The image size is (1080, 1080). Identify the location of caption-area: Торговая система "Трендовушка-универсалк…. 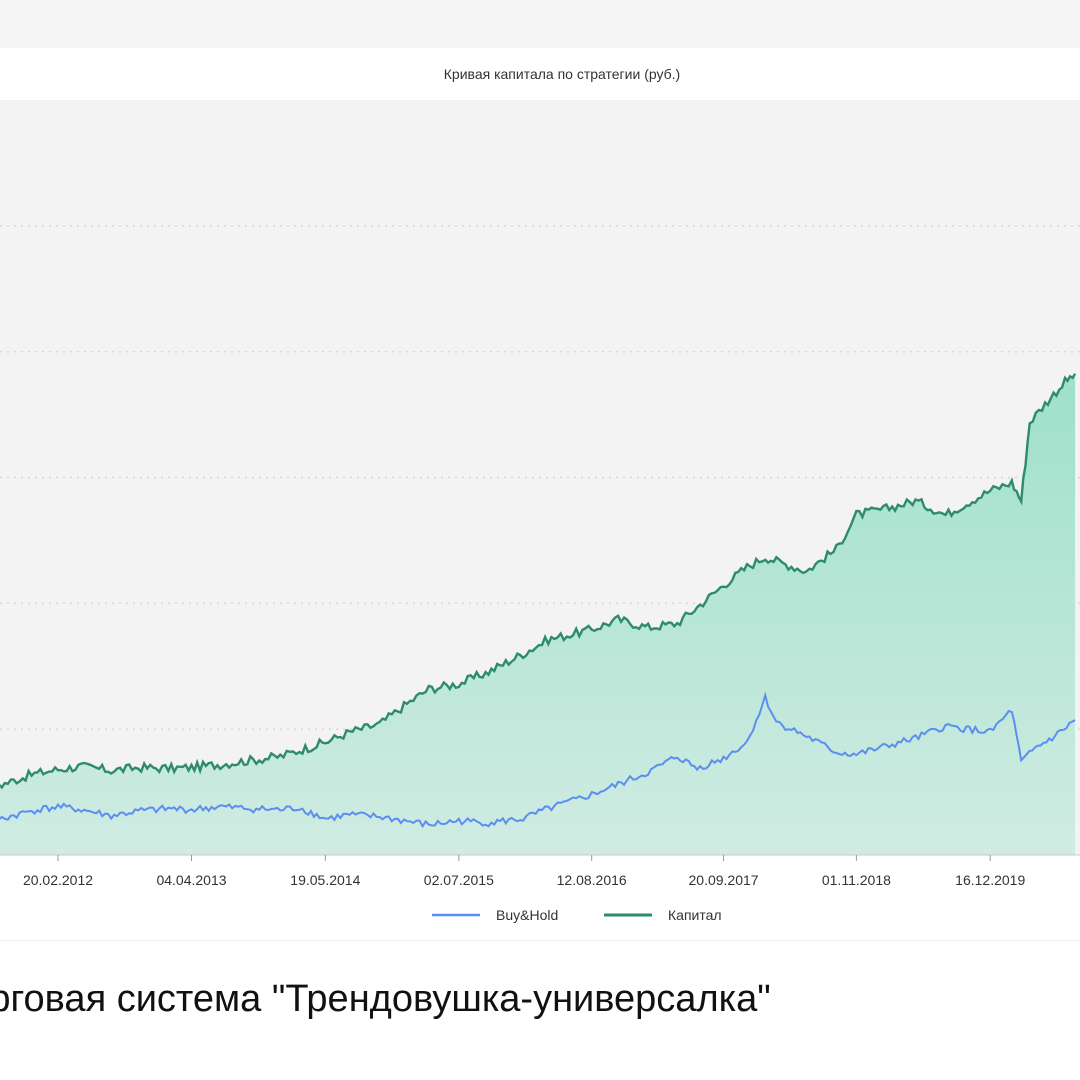
(540, 1000).